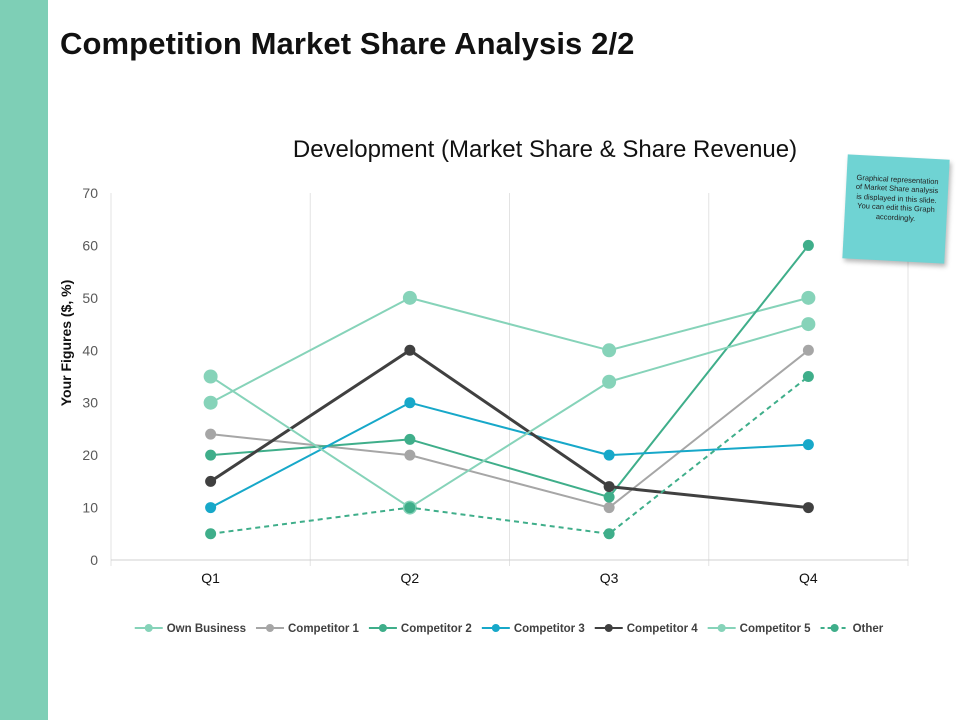  Describe the element at coordinates (90, 508) in the screenshot. I see `y-tick-label: 10` at that location.